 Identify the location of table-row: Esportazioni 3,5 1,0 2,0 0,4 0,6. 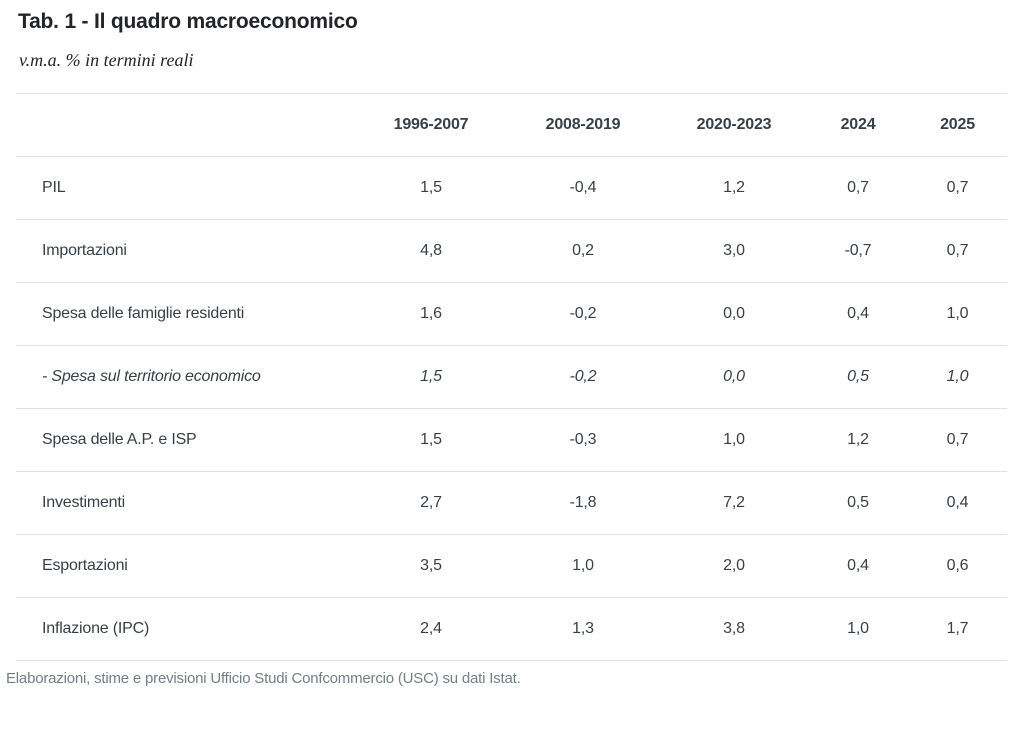
(511, 566).